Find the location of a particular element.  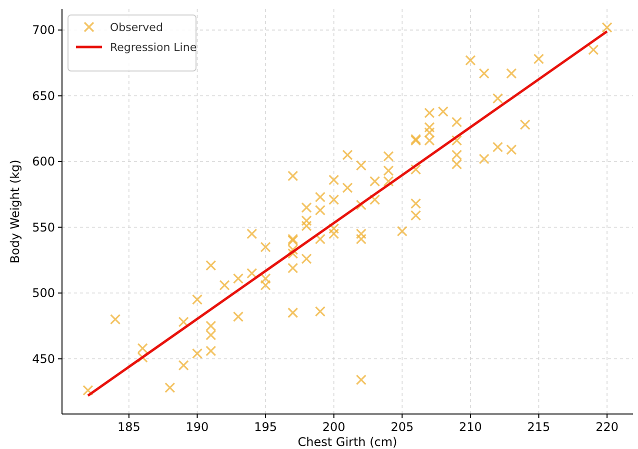

x-tick-label: 185 is located at coordinates (128, 427).